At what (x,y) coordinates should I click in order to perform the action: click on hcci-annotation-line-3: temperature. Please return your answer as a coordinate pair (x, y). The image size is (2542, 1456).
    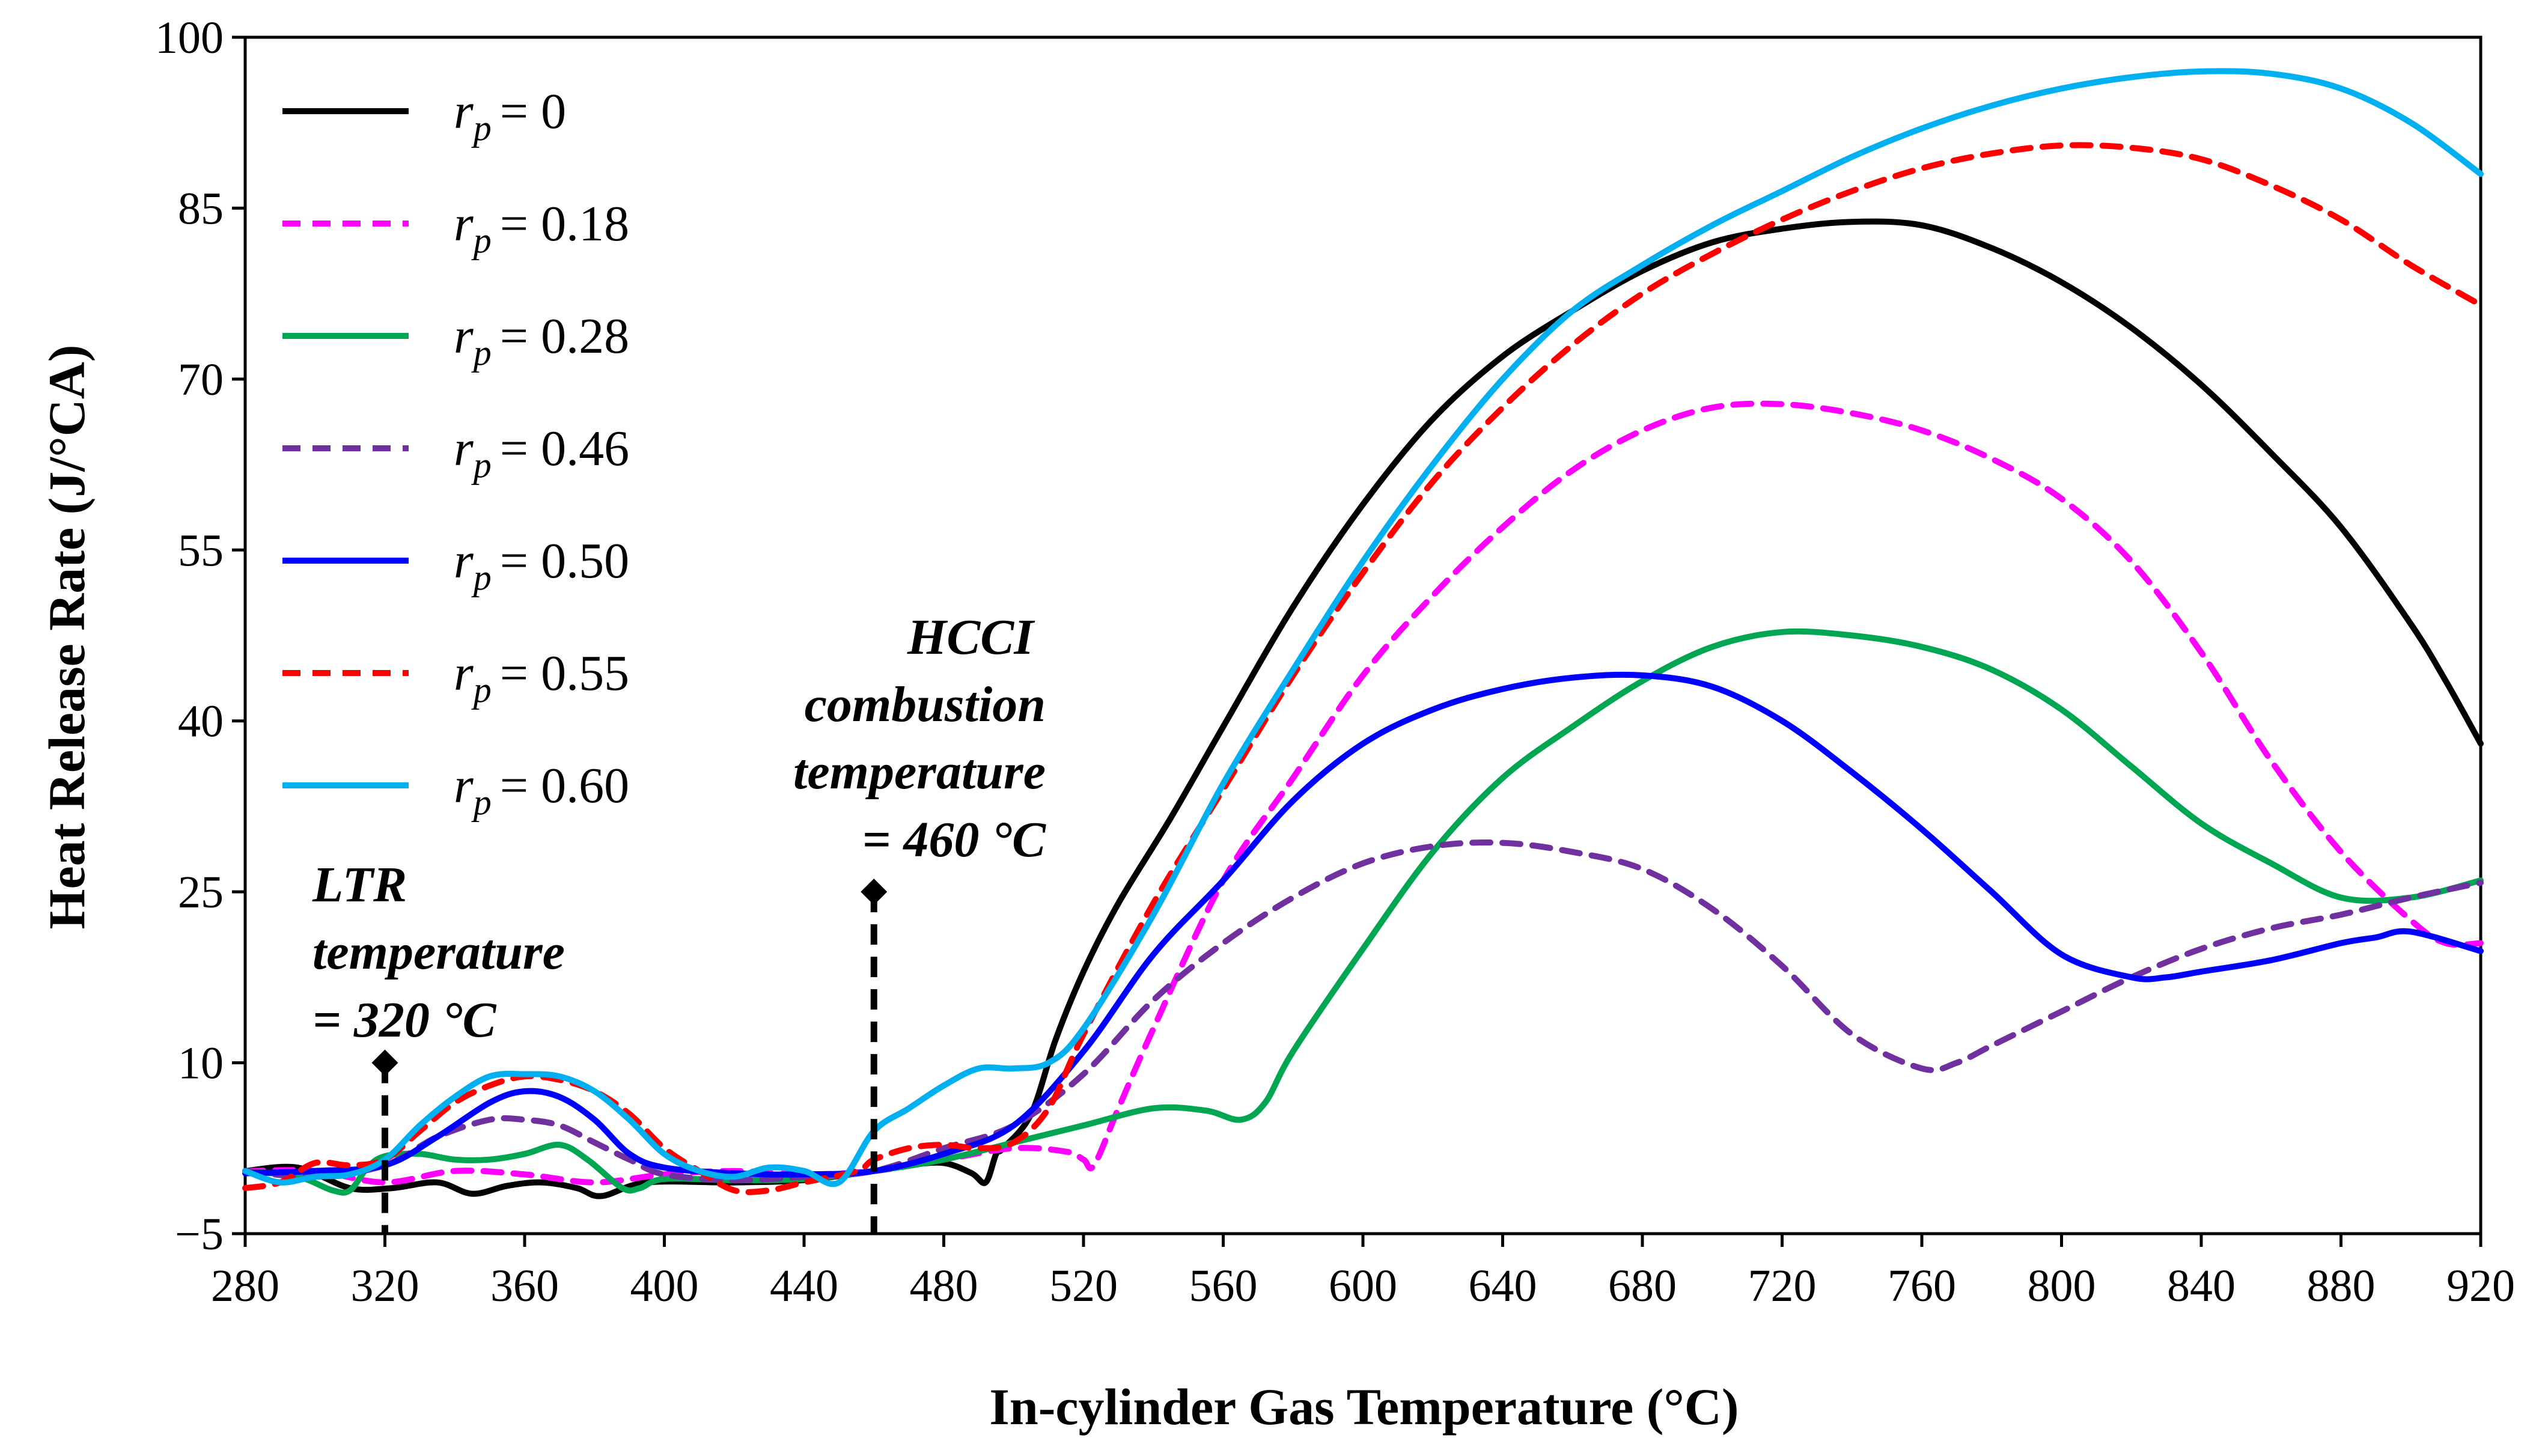
    Looking at the image, I should click on (919, 772).